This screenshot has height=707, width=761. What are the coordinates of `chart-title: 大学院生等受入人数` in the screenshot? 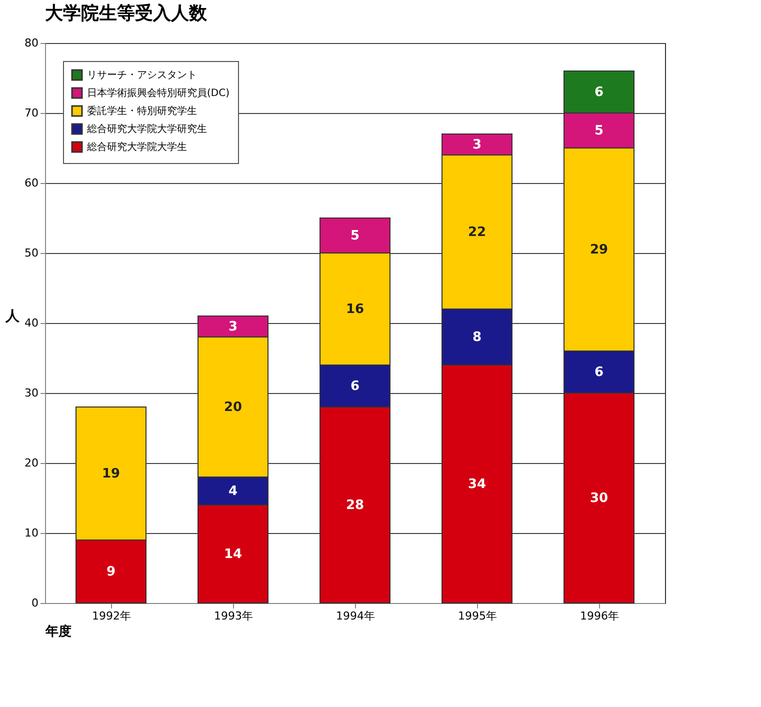 It's located at (126, 13).